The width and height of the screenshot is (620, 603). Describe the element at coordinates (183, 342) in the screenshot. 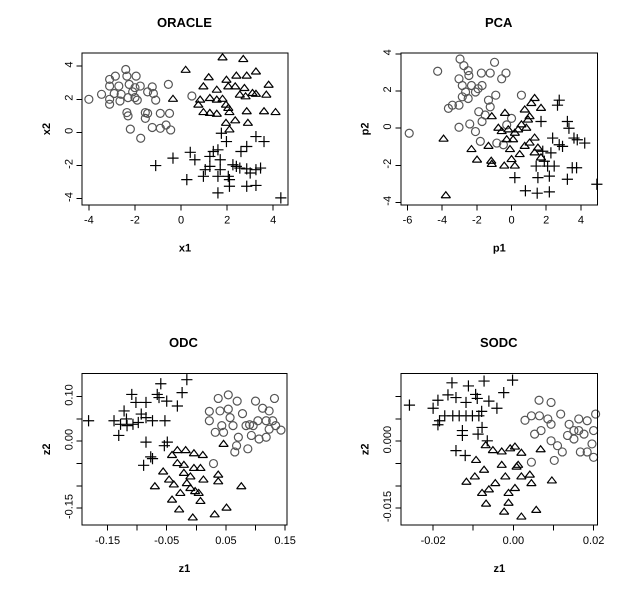

I see `chart-title: ODC` at that location.